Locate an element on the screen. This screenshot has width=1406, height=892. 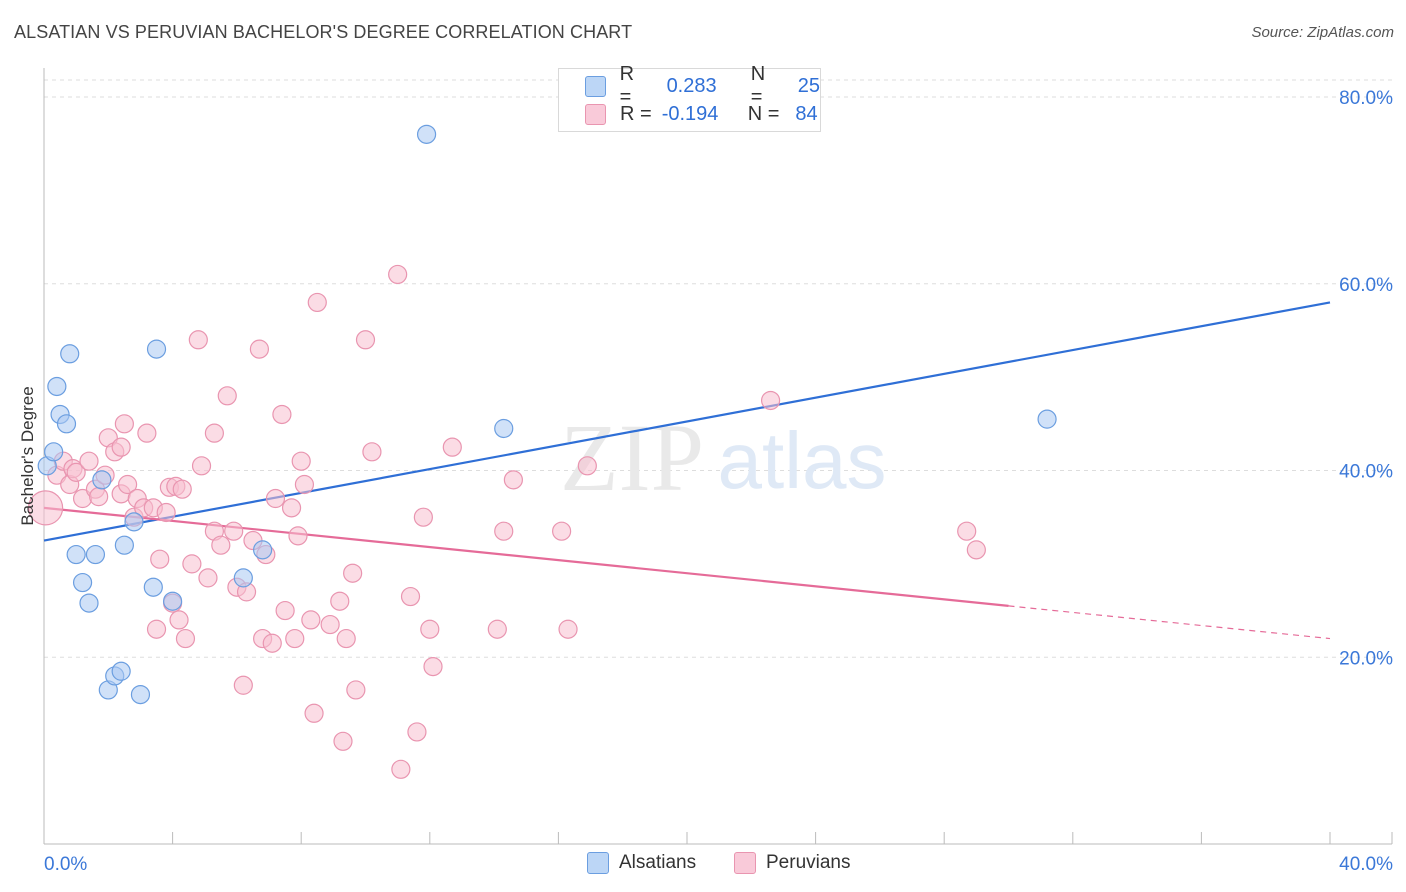
watermark: ZIP atlas is located at coordinates (723, 457).